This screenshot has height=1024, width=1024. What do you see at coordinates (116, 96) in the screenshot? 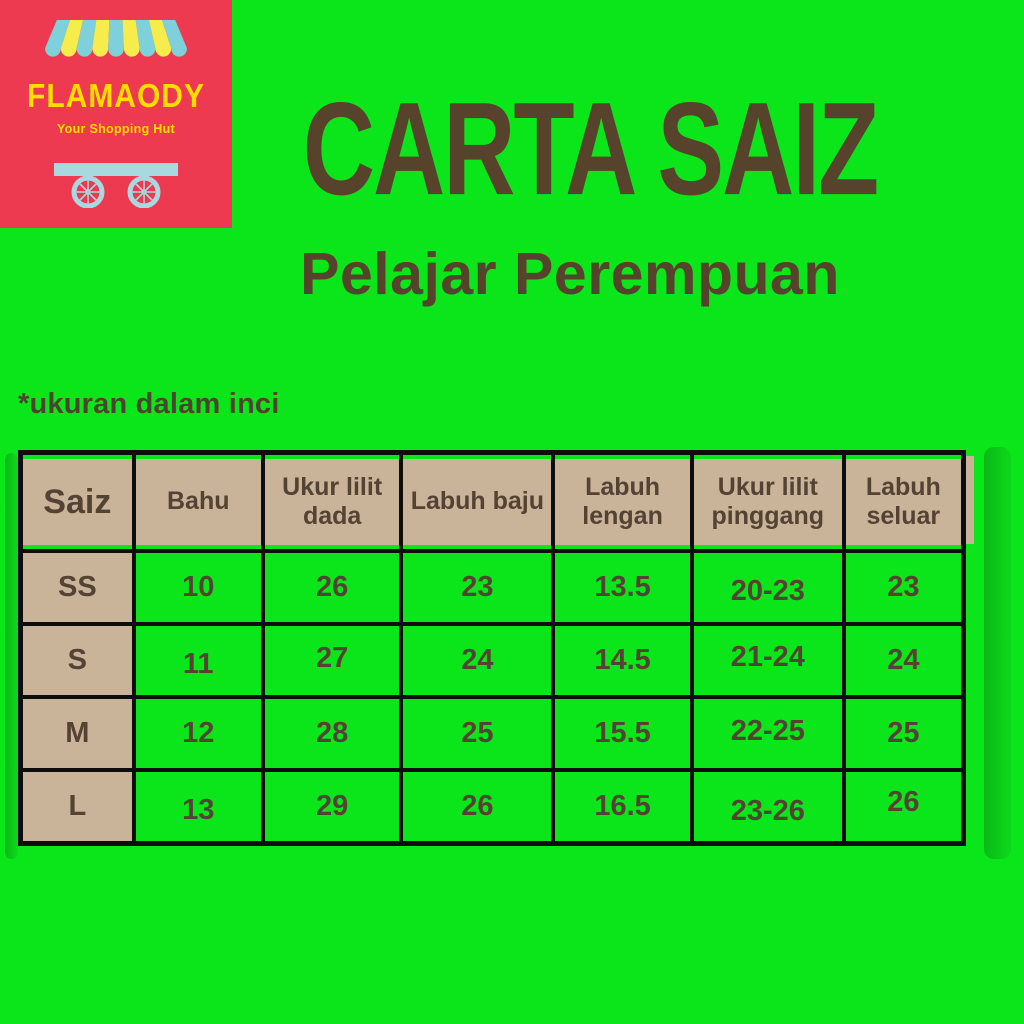
I see `brand-name: FLAMAODY` at bounding box center [116, 96].